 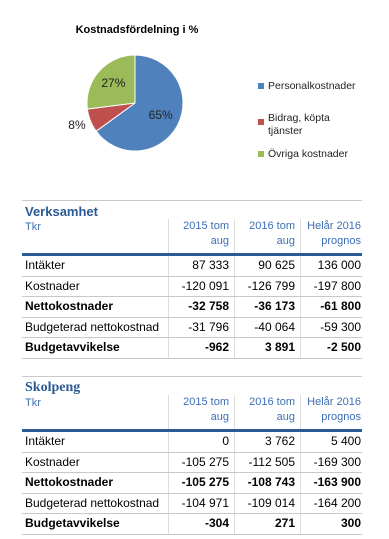 I want to click on value-cell: -169 300, so click(x=332, y=462).